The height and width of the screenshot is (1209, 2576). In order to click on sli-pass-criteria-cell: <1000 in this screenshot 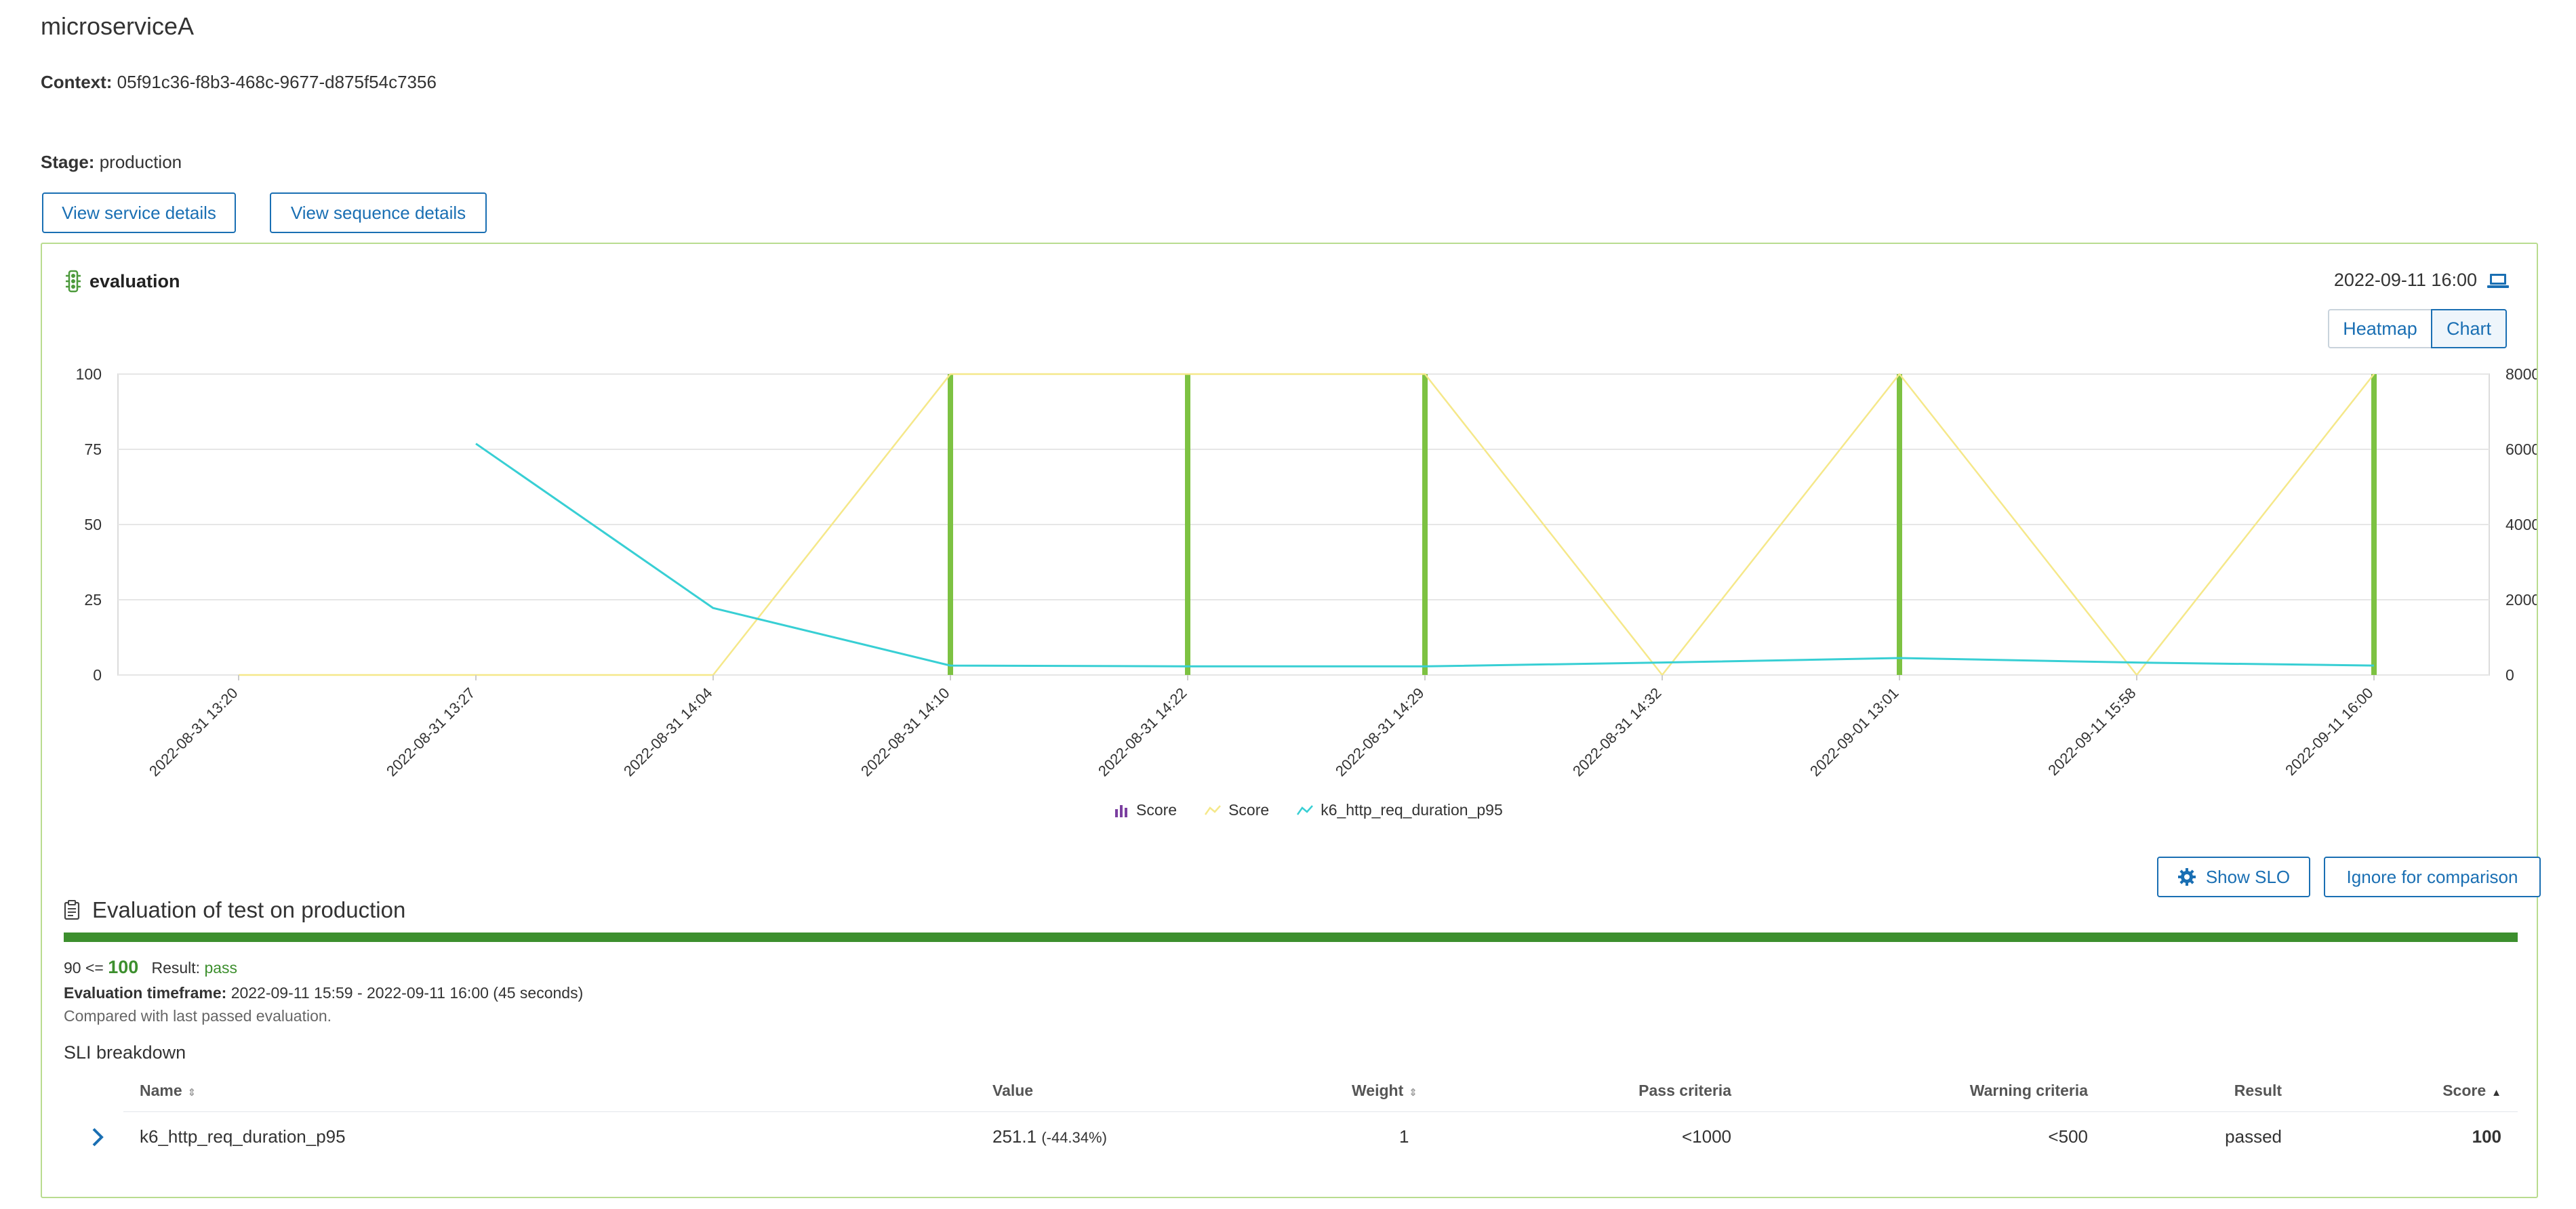, I will do `click(1706, 1136)`.